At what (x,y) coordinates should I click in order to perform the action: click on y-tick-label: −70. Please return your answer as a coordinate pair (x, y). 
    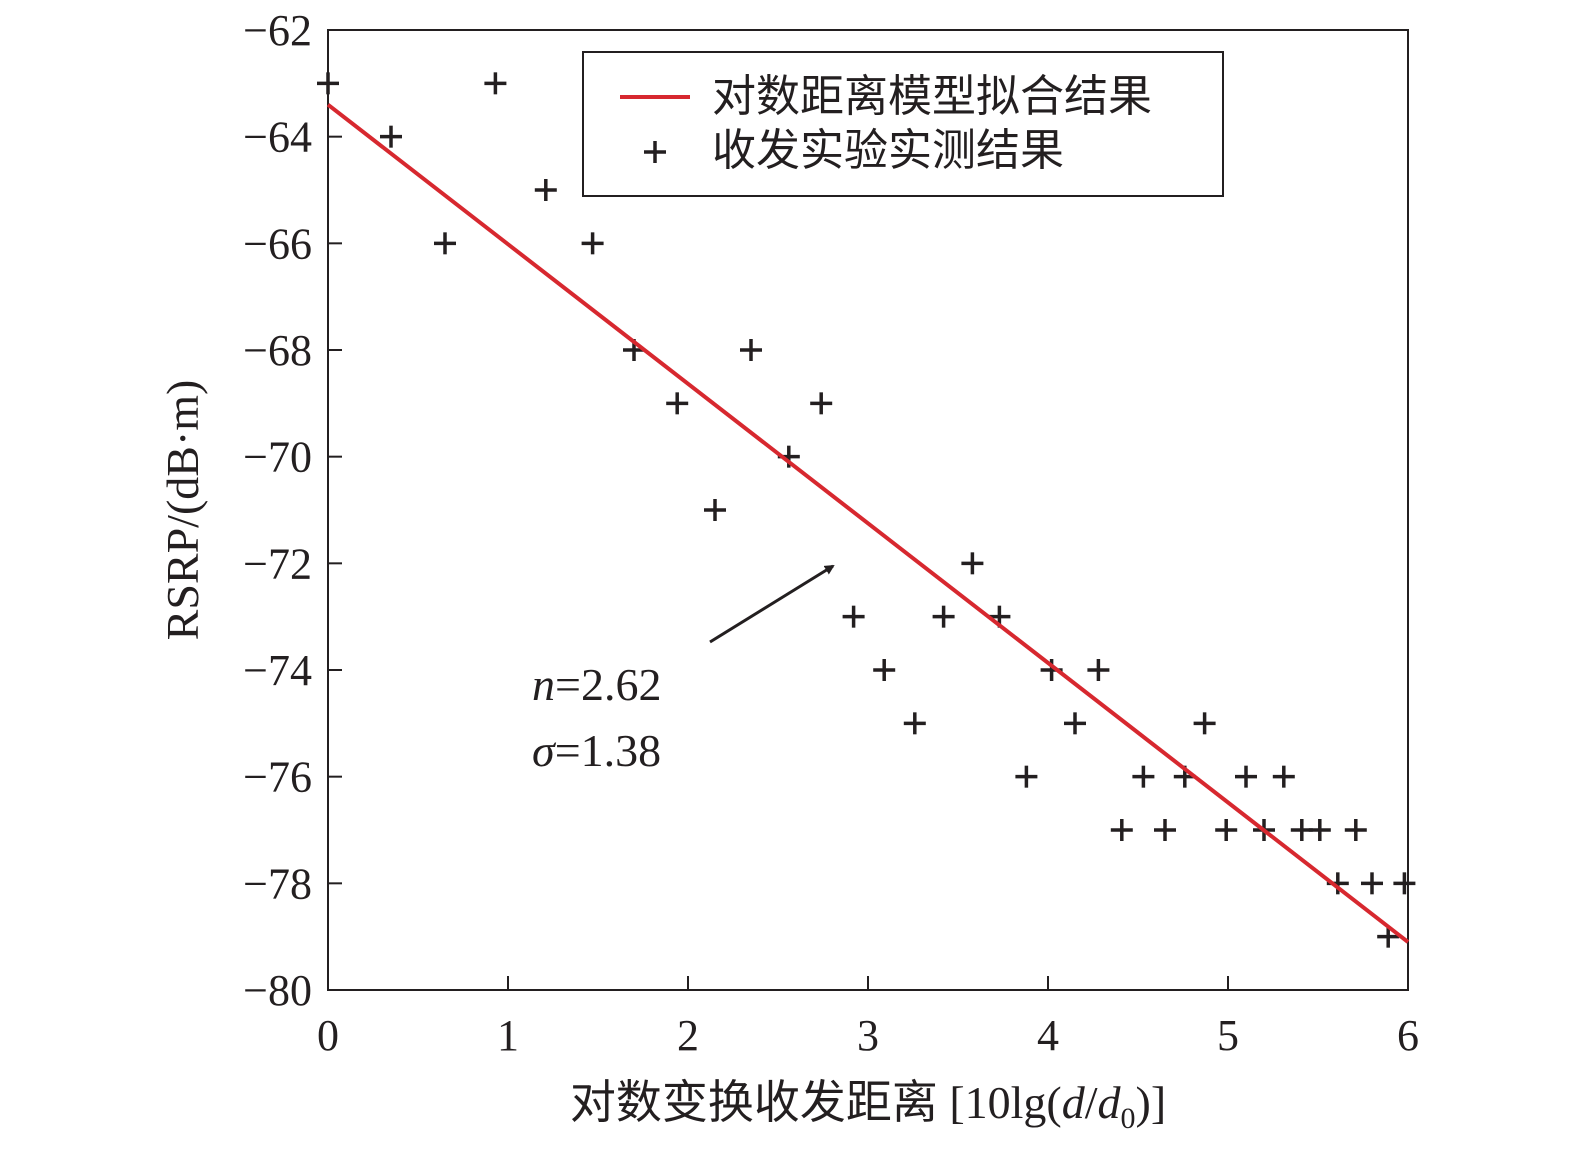
    Looking at the image, I should click on (277, 457).